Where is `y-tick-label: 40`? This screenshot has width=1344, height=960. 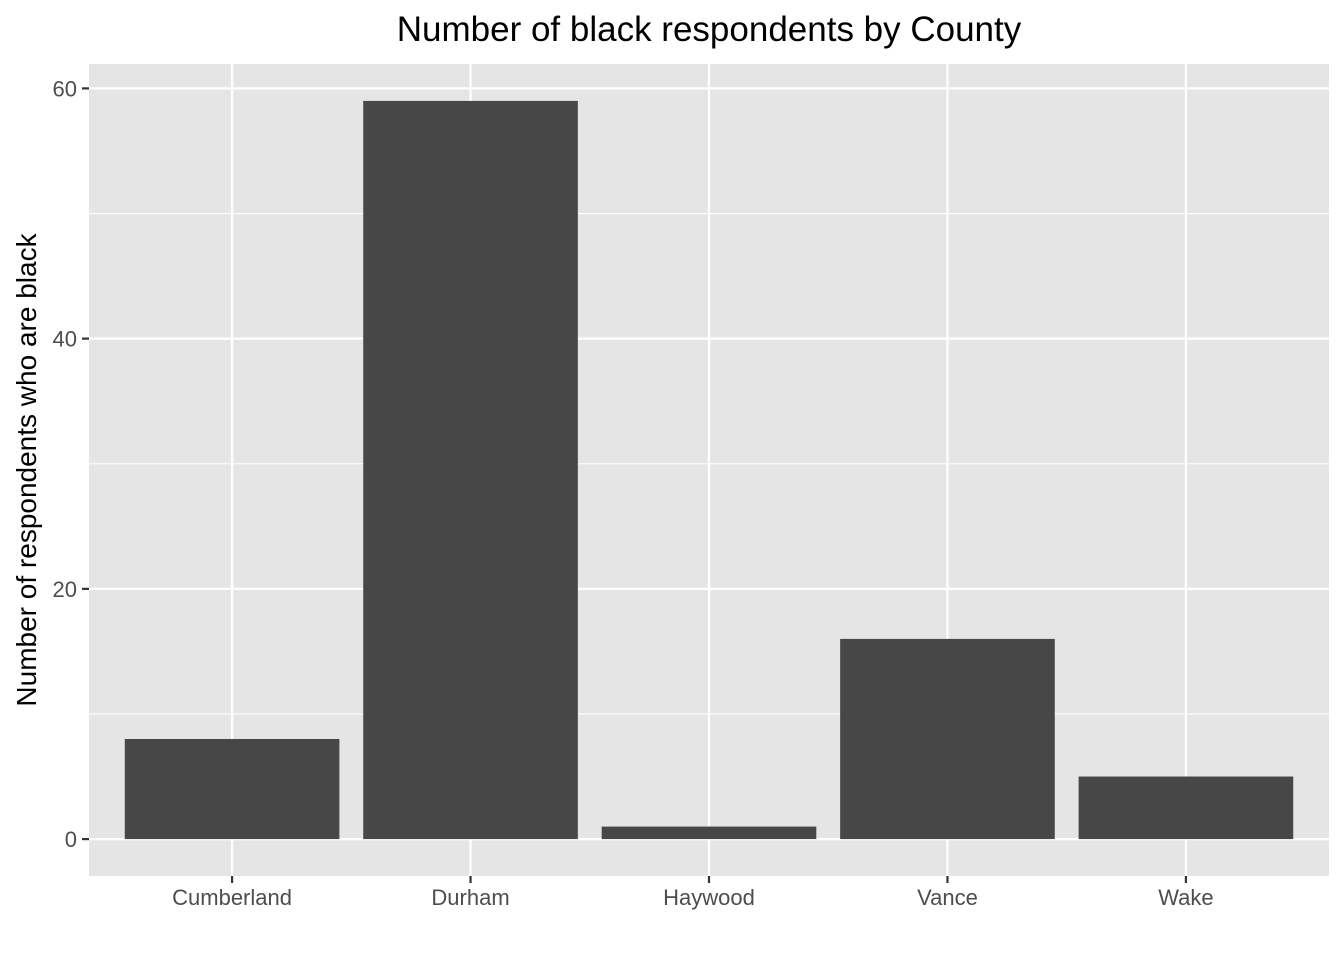
y-tick-label: 40 is located at coordinates (65, 339).